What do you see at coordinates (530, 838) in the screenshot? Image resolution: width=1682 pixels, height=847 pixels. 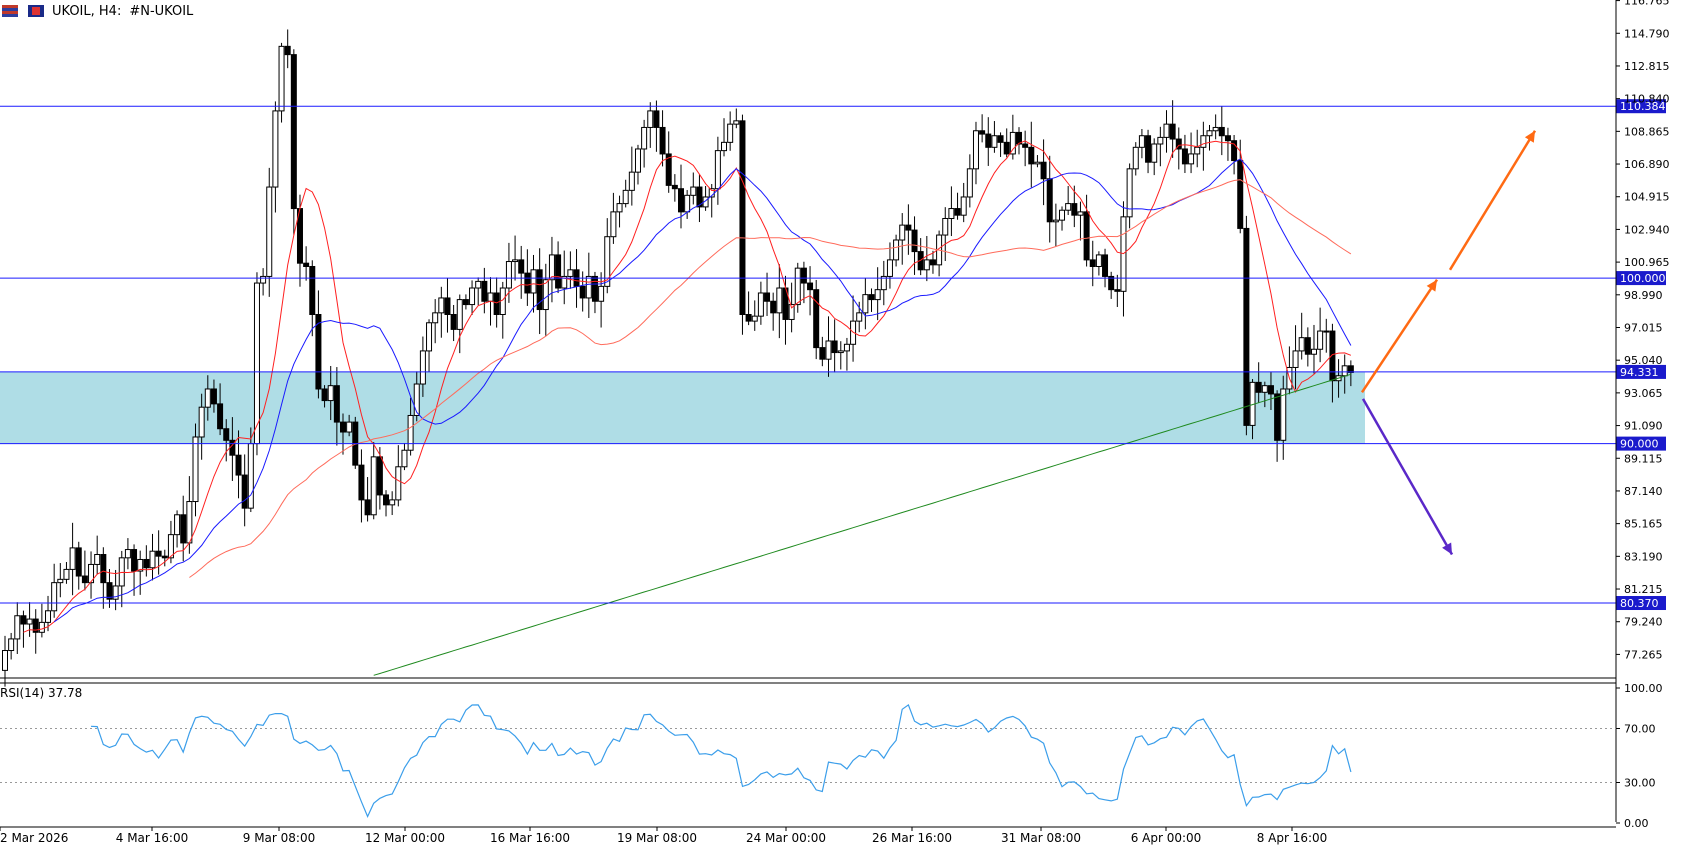 I see `time-tick-label: 16 Mar 16:00` at bounding box center [530, 838].